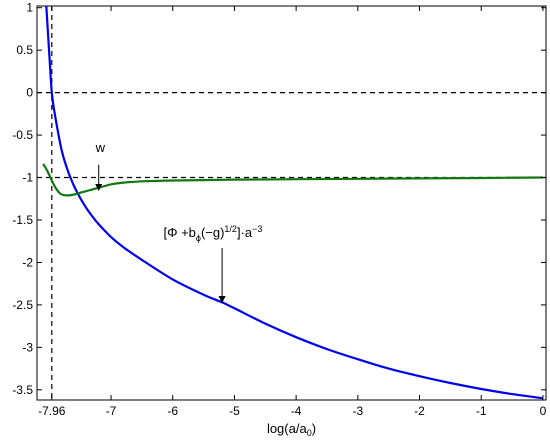  Describe the element at coordinates (22, 305) in the screenshot. I see `y-tick-label: -2.5` at that location.